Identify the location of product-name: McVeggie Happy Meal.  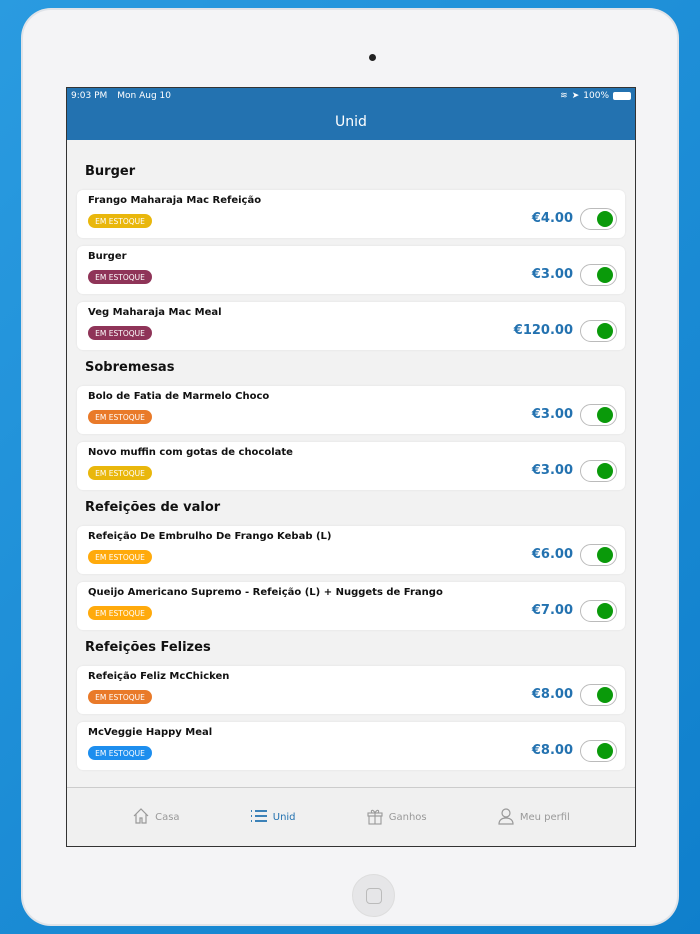
(150, 732).